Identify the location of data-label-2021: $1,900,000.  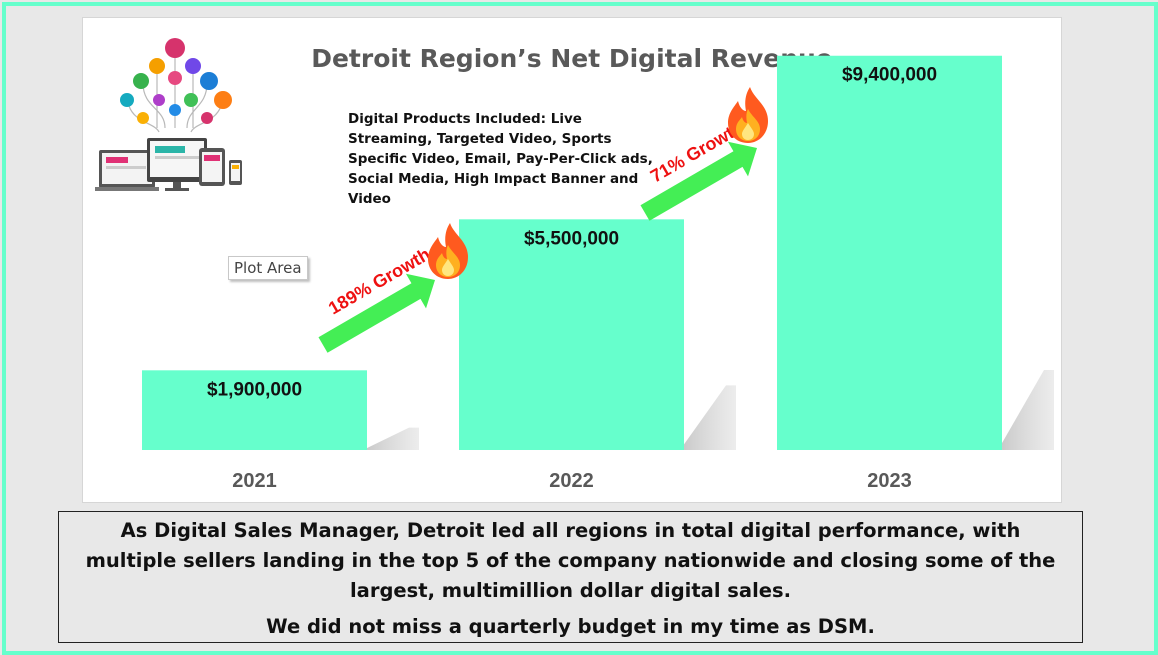
(254, 389).